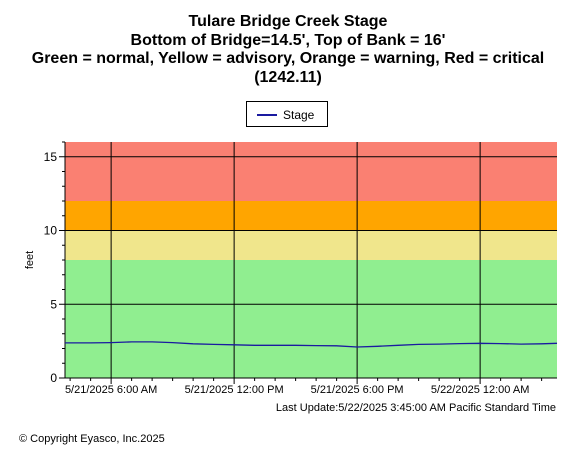 The image size is (576, 461). I want to click on legend-swatch-stage, so click(267, 115).